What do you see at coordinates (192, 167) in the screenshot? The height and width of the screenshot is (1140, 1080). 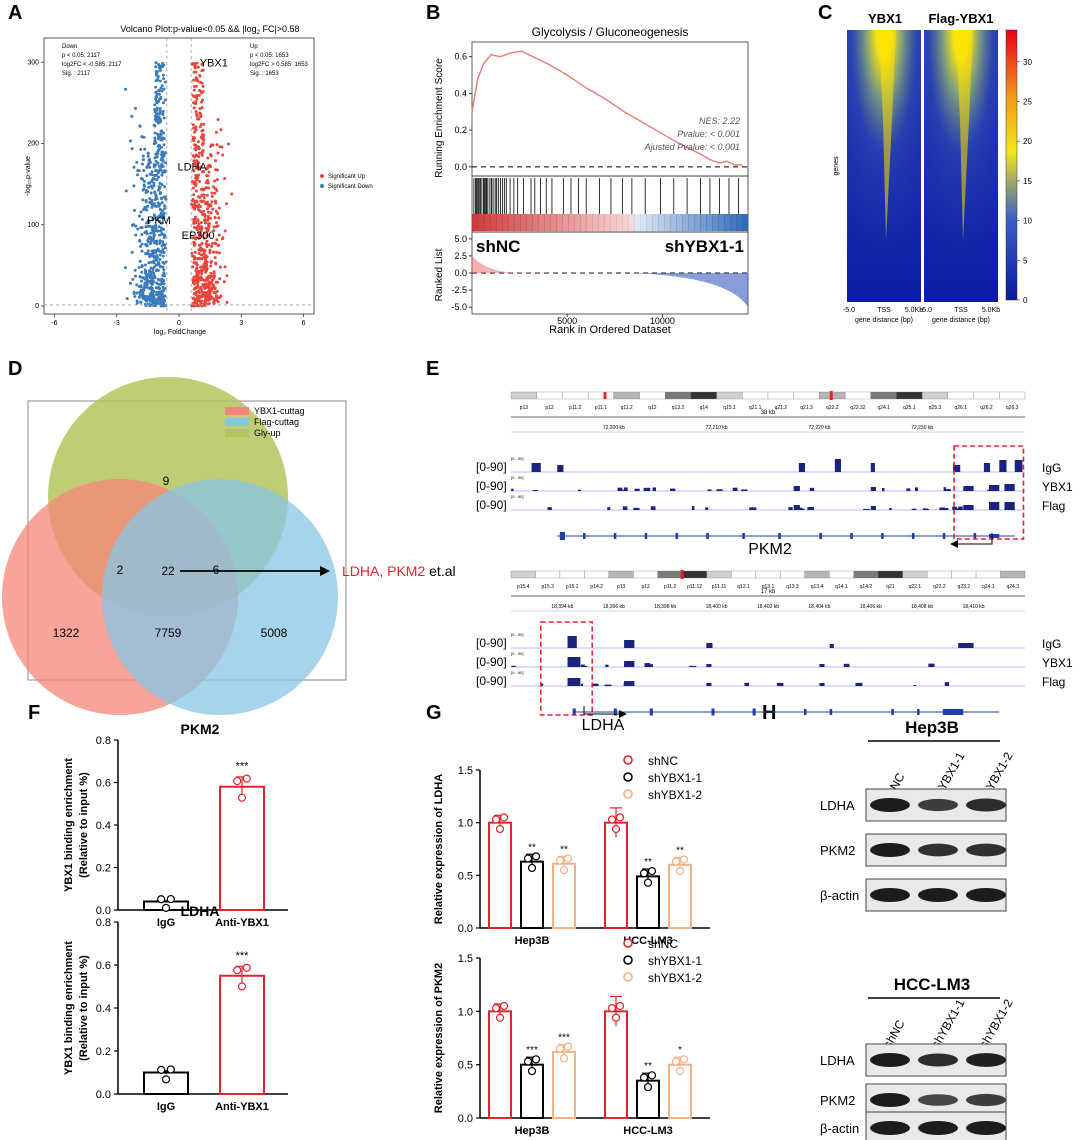 I see `gene-label-ldha: LDHA` at bounding box center [192, 167].